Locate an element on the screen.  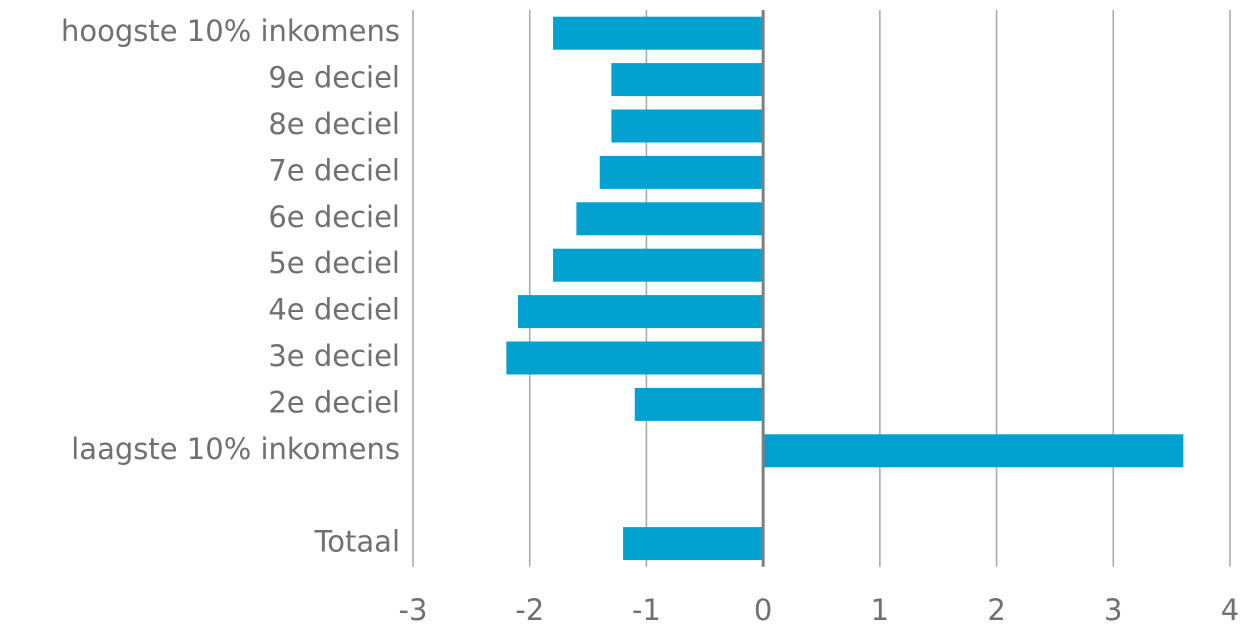
y-tick-label: laagste 10% inkomens is located at coordinates (235, 449).